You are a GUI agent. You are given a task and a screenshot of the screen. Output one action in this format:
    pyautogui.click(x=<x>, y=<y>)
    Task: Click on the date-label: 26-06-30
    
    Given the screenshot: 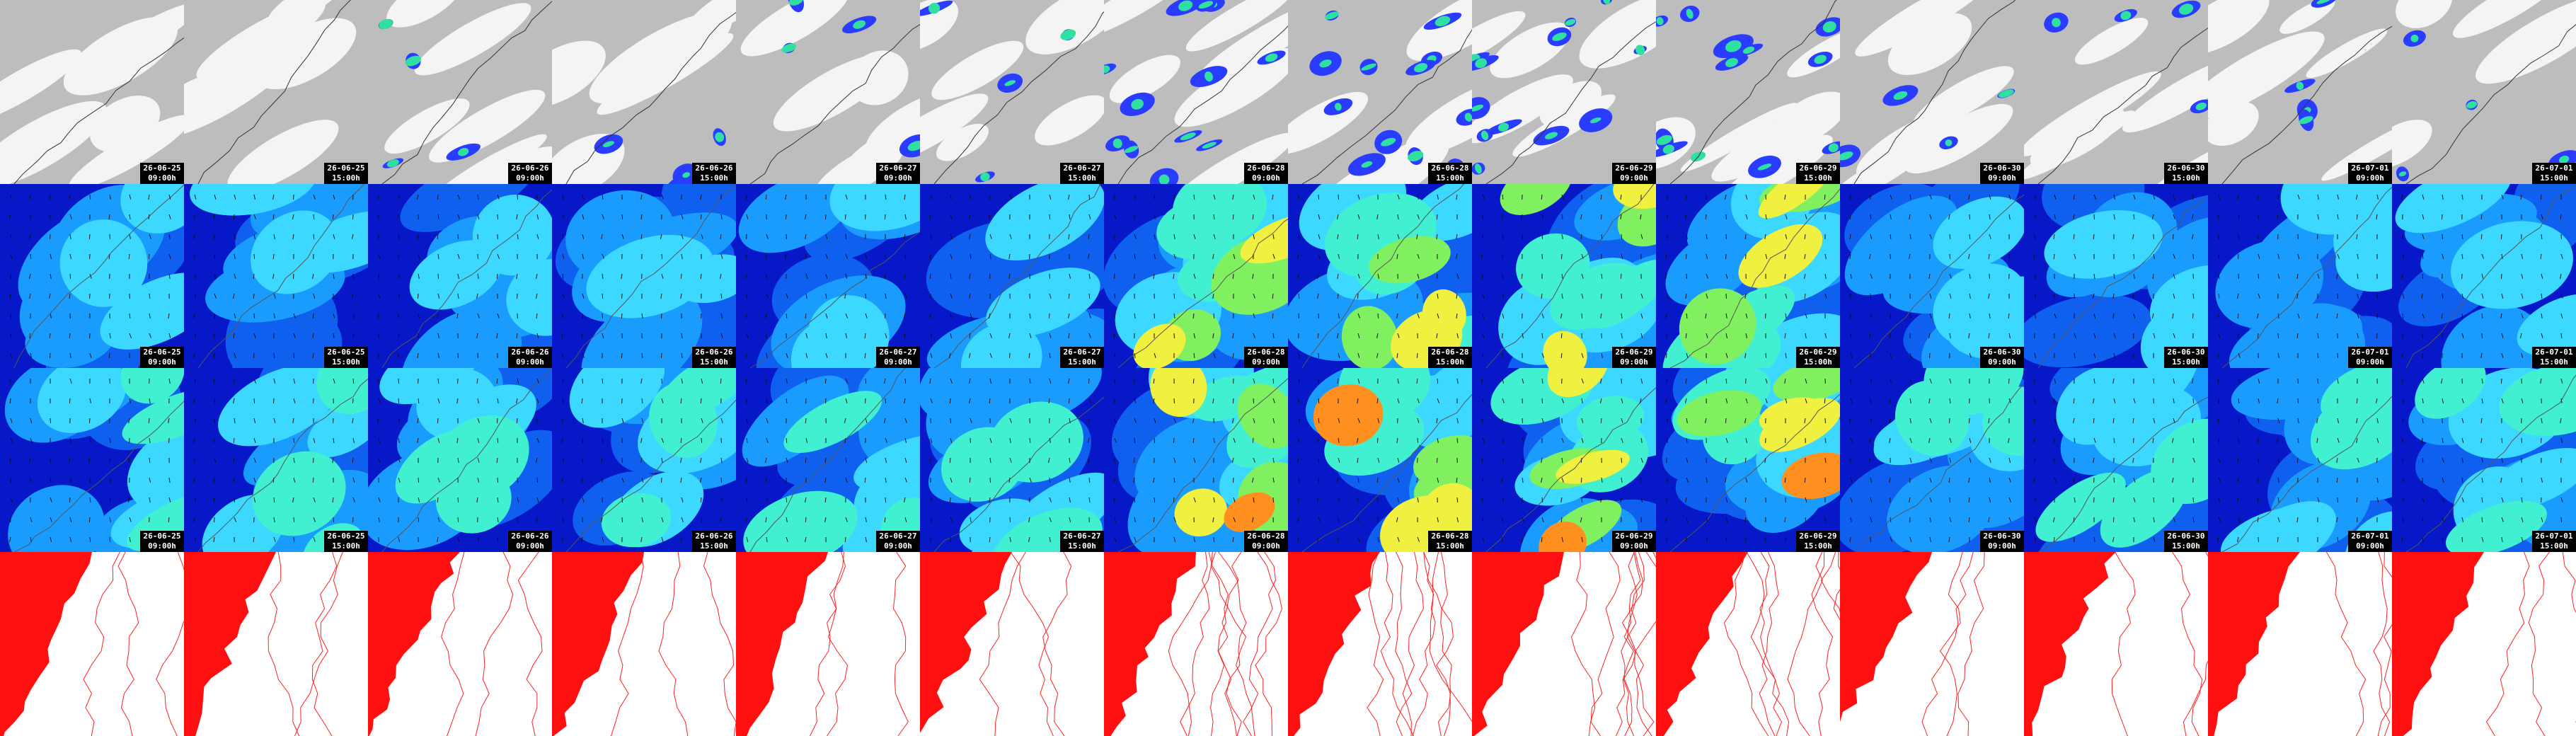 What is the action you would take?
    pyautogui.click(x=2187, y=536)
    